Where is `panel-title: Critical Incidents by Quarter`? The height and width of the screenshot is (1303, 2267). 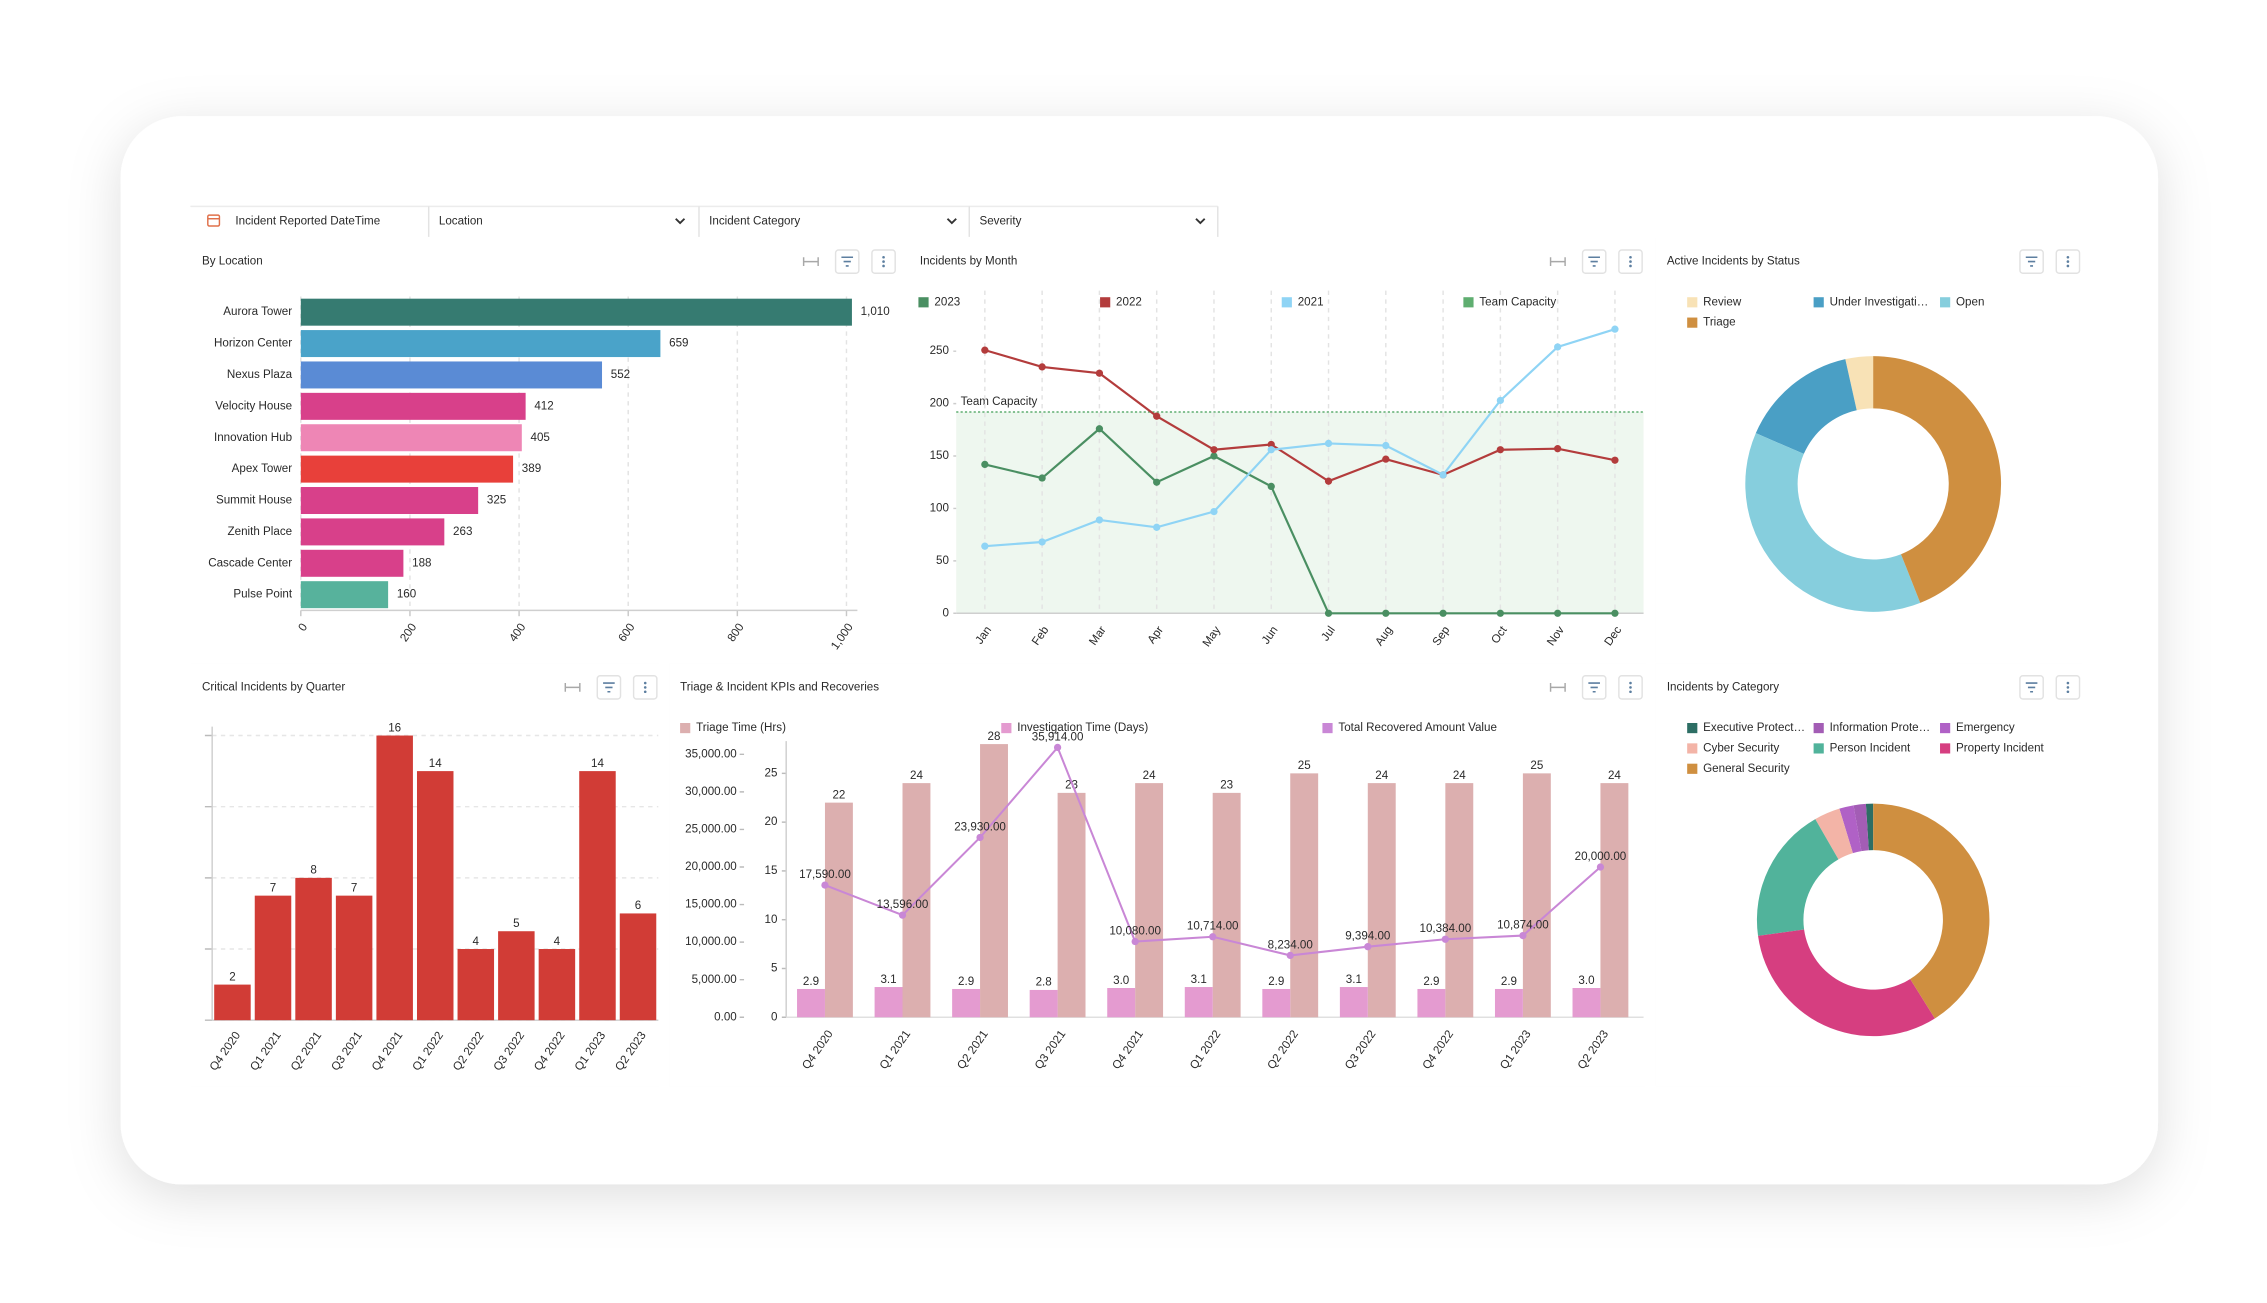
panel-title: Critical Incidents by Quarter is located at coordinates (273, 686).